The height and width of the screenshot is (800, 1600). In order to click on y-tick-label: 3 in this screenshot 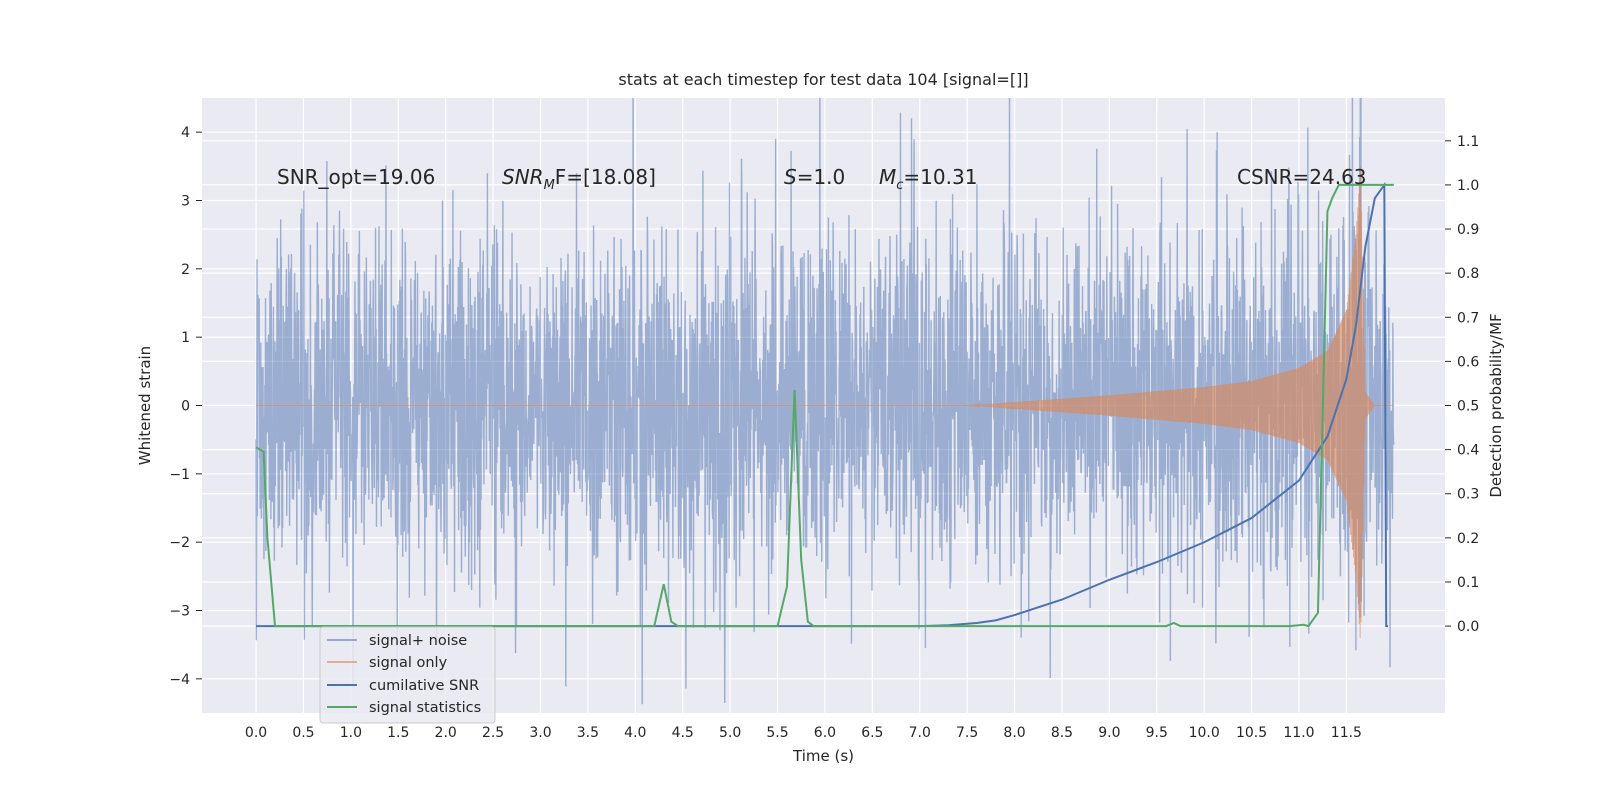, I will do `click(185, 202)`.